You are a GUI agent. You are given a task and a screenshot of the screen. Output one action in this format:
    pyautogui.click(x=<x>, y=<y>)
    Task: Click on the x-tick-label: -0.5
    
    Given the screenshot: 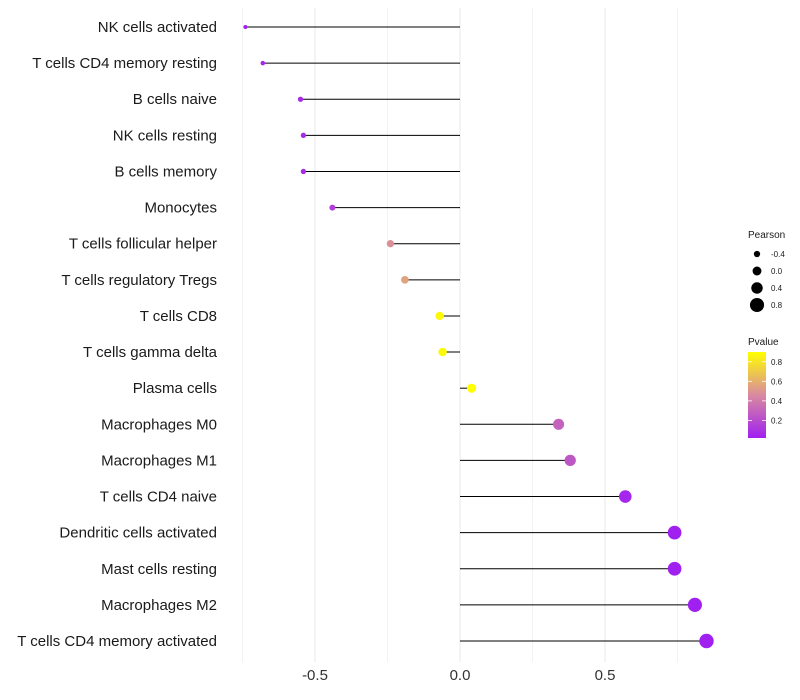 What is the action you would take?
    pyautogui.click(x=315, y=675)
    